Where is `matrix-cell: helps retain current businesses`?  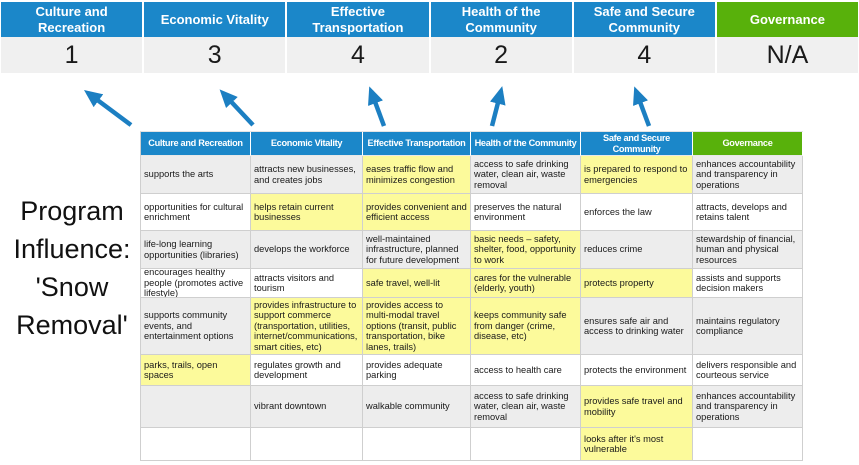
matrix-cell: helps retain current businesses is located at coordinates (307, 212).